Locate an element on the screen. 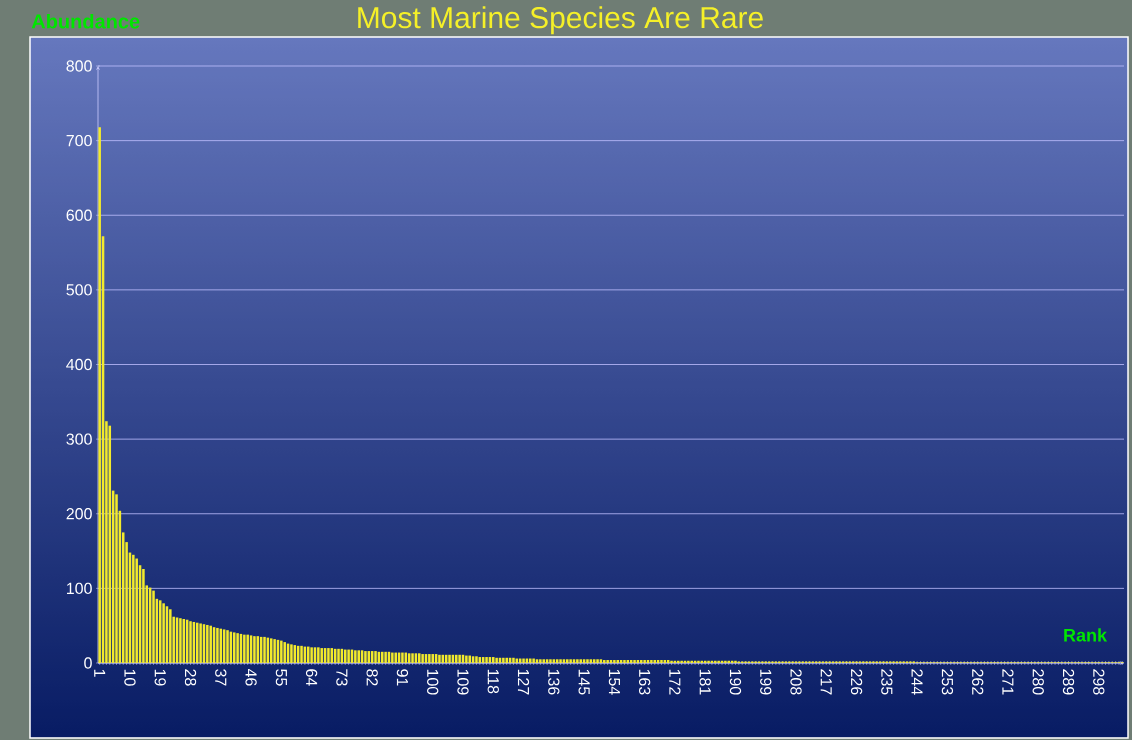 This screenshot has width=1132, height=740. x-tick-label: 217 is located at coordinates (826, 682).